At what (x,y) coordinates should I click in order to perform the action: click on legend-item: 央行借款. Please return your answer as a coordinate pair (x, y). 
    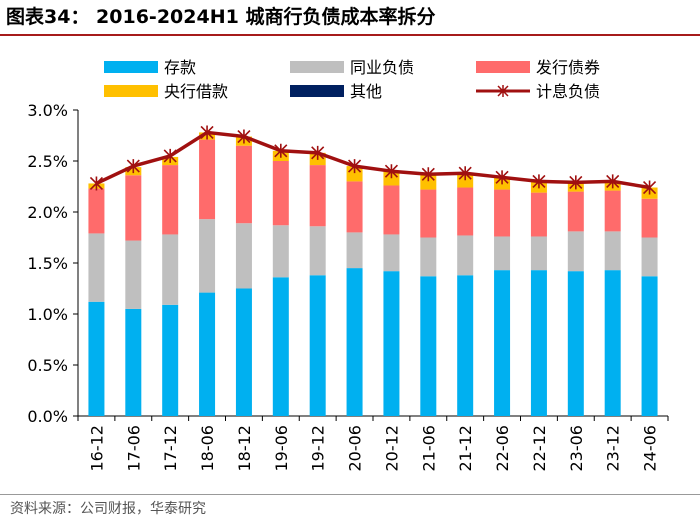
    Looking at the image, I should click on (166, 91).